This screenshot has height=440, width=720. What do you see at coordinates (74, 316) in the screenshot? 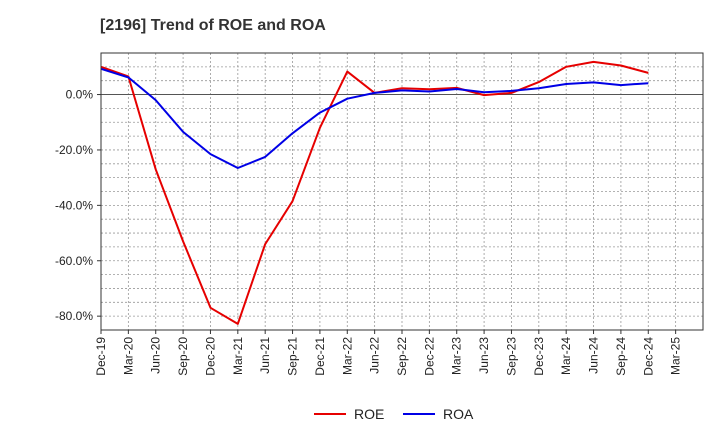
I see `y-tick-label: -80.0%` at bounding box center [74, 316].